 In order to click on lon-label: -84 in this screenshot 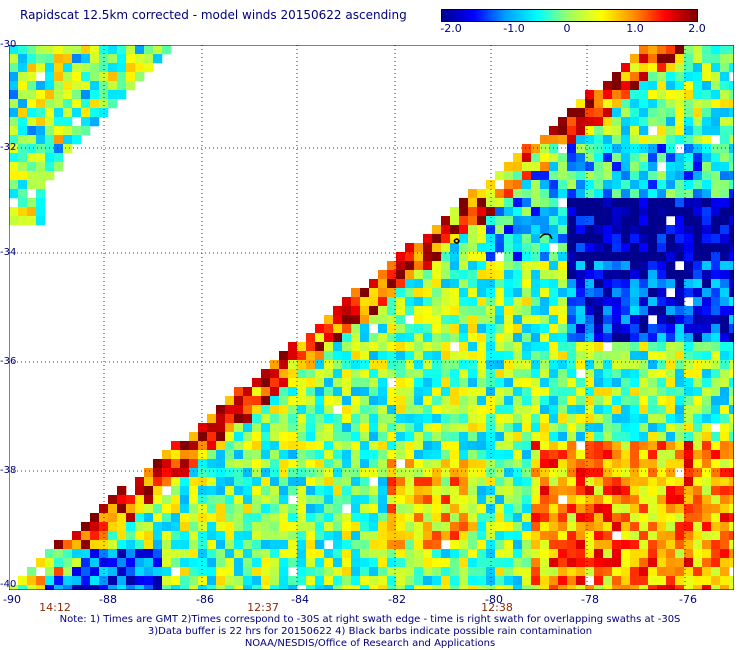, I will do `click(300, 599)`.